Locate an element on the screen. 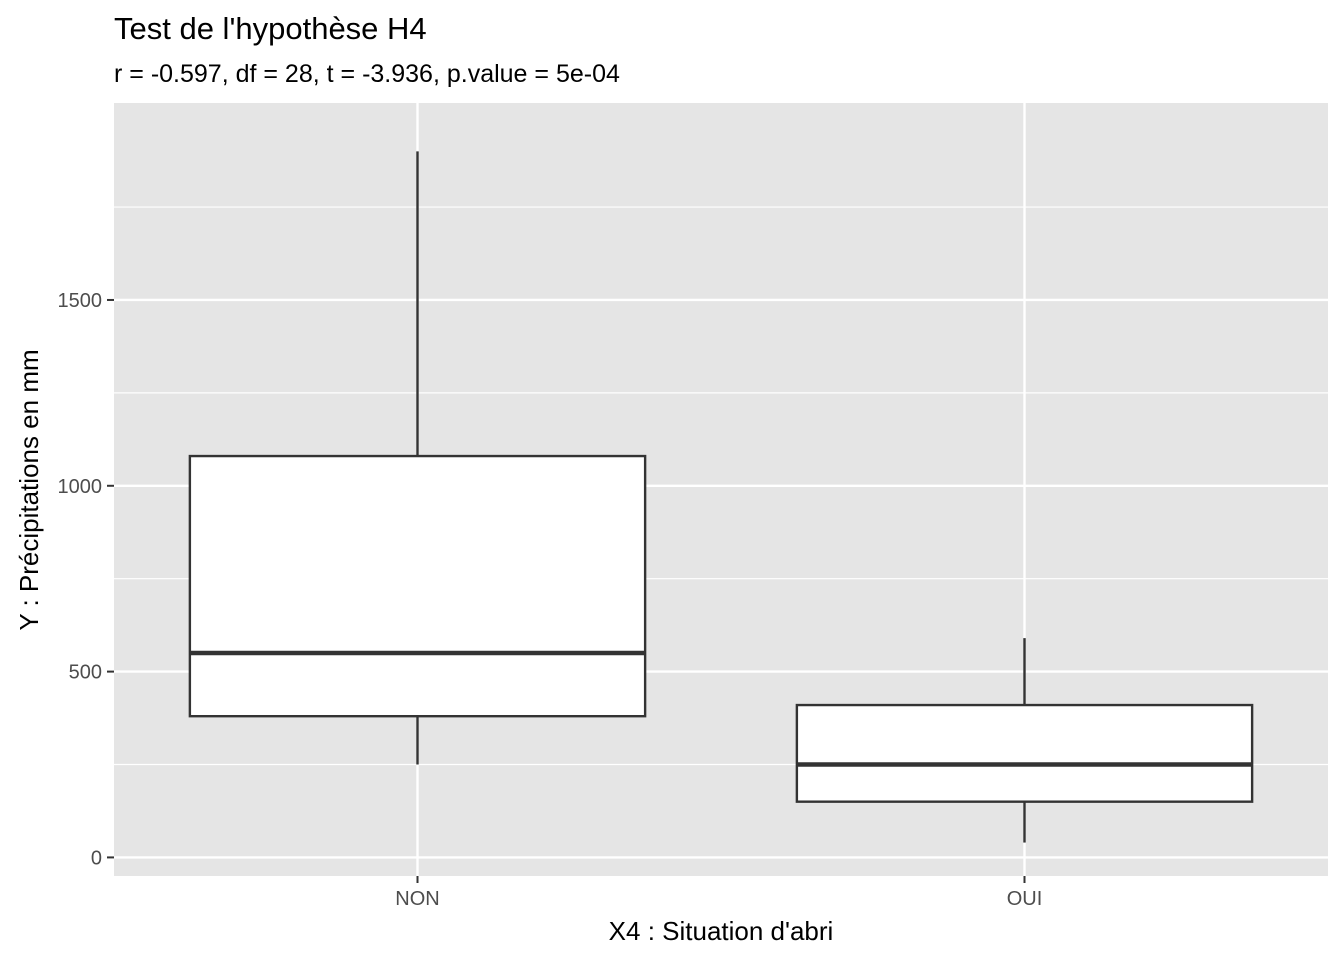 The image size is (1344, 965). x-tick-label: OUI is located at coordinates (1025, 899).